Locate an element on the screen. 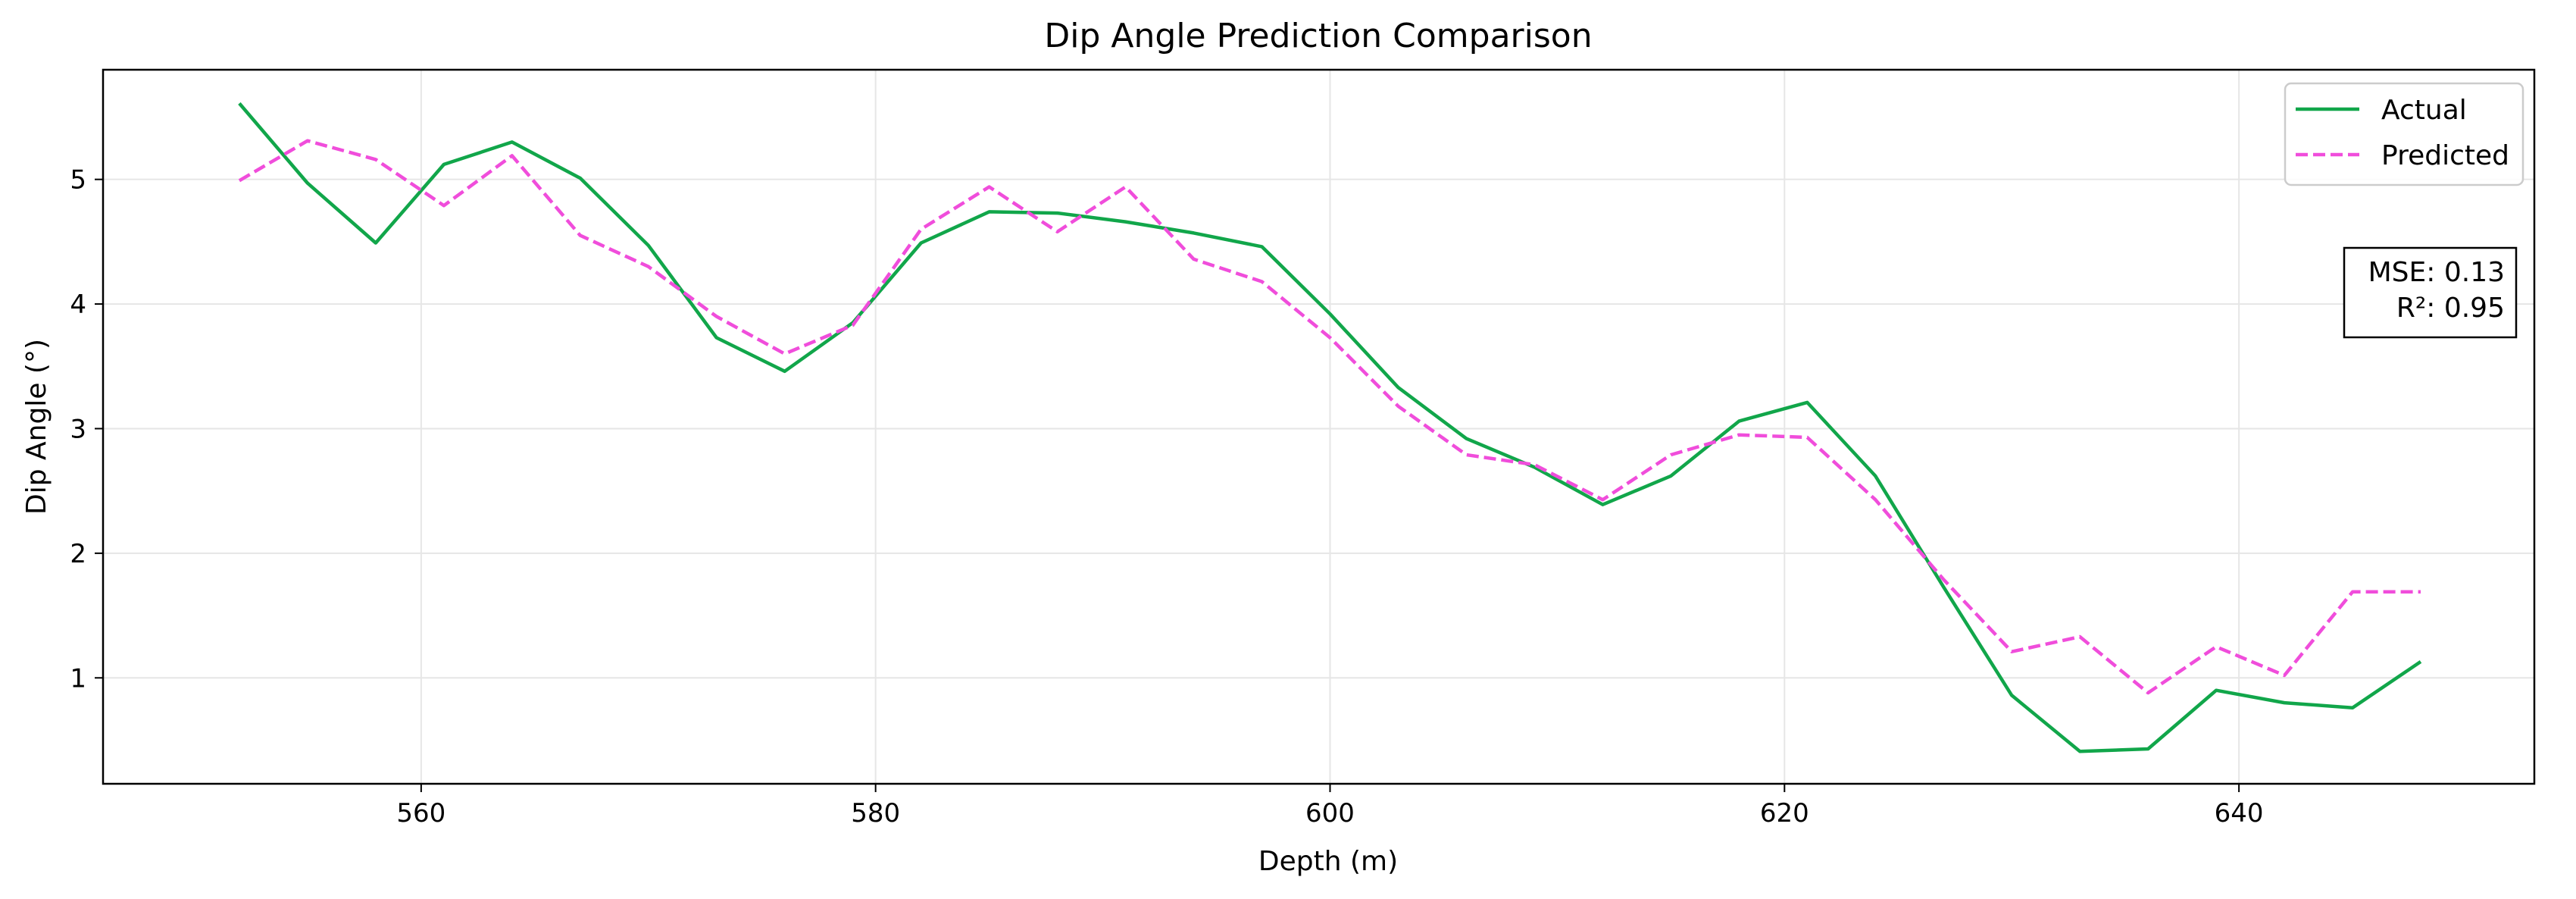 The height and width of the screenshot is (899, 2576). legend: Actual Predicted is located at coordinates (2404, 134).